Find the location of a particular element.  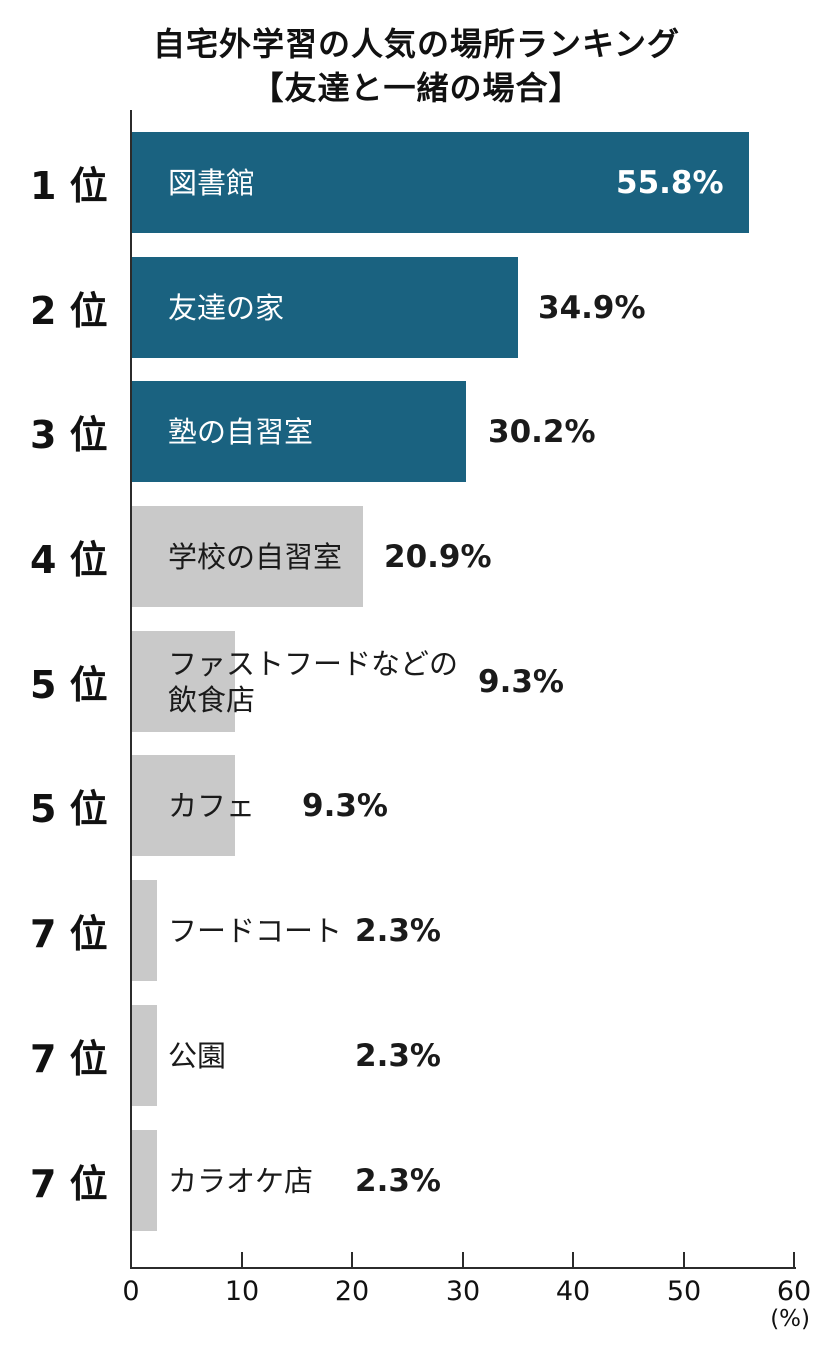

bar-row: 4 位 学校の自習室 20.9% is located at coordinates (416, 556).